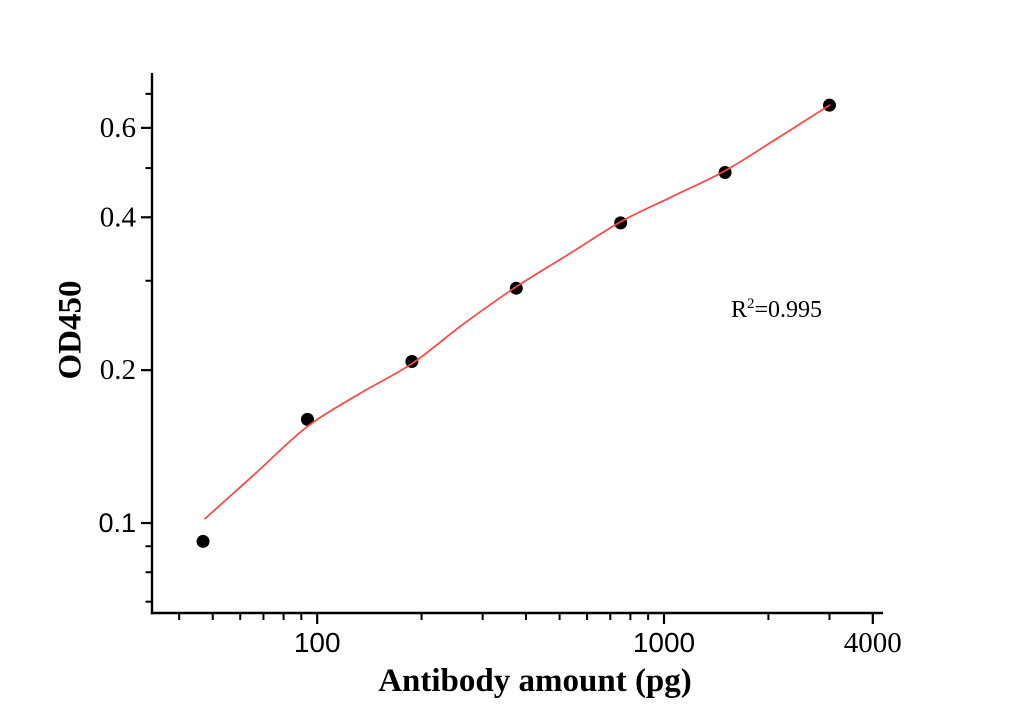 This screenshot has height=727, width=1024. Describe the element at coordinates (117, 523) in the screenshot. I see `y-tick-label-0.1: 0.1` at that location.